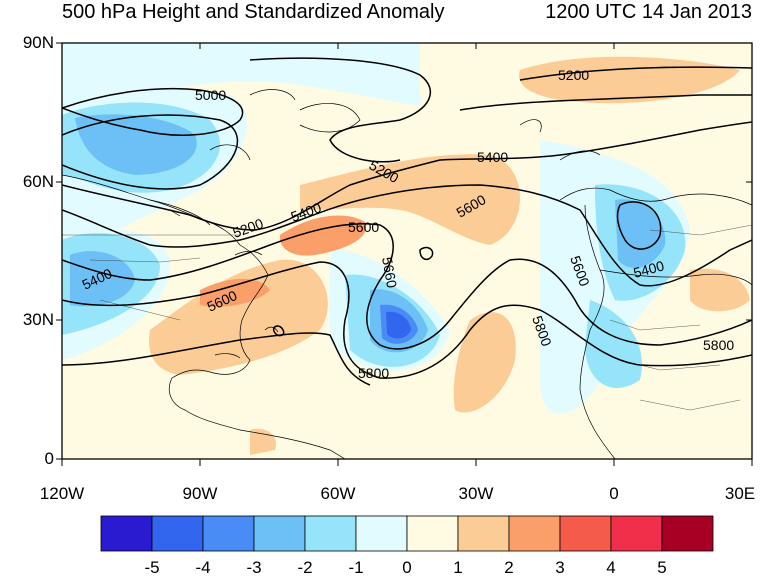 Image resolution: width=768 pixels, height=577 pixels. Describe the element at coordinates (662, 567) in the screenshot. I see `colorbar-label: 5` at that location.